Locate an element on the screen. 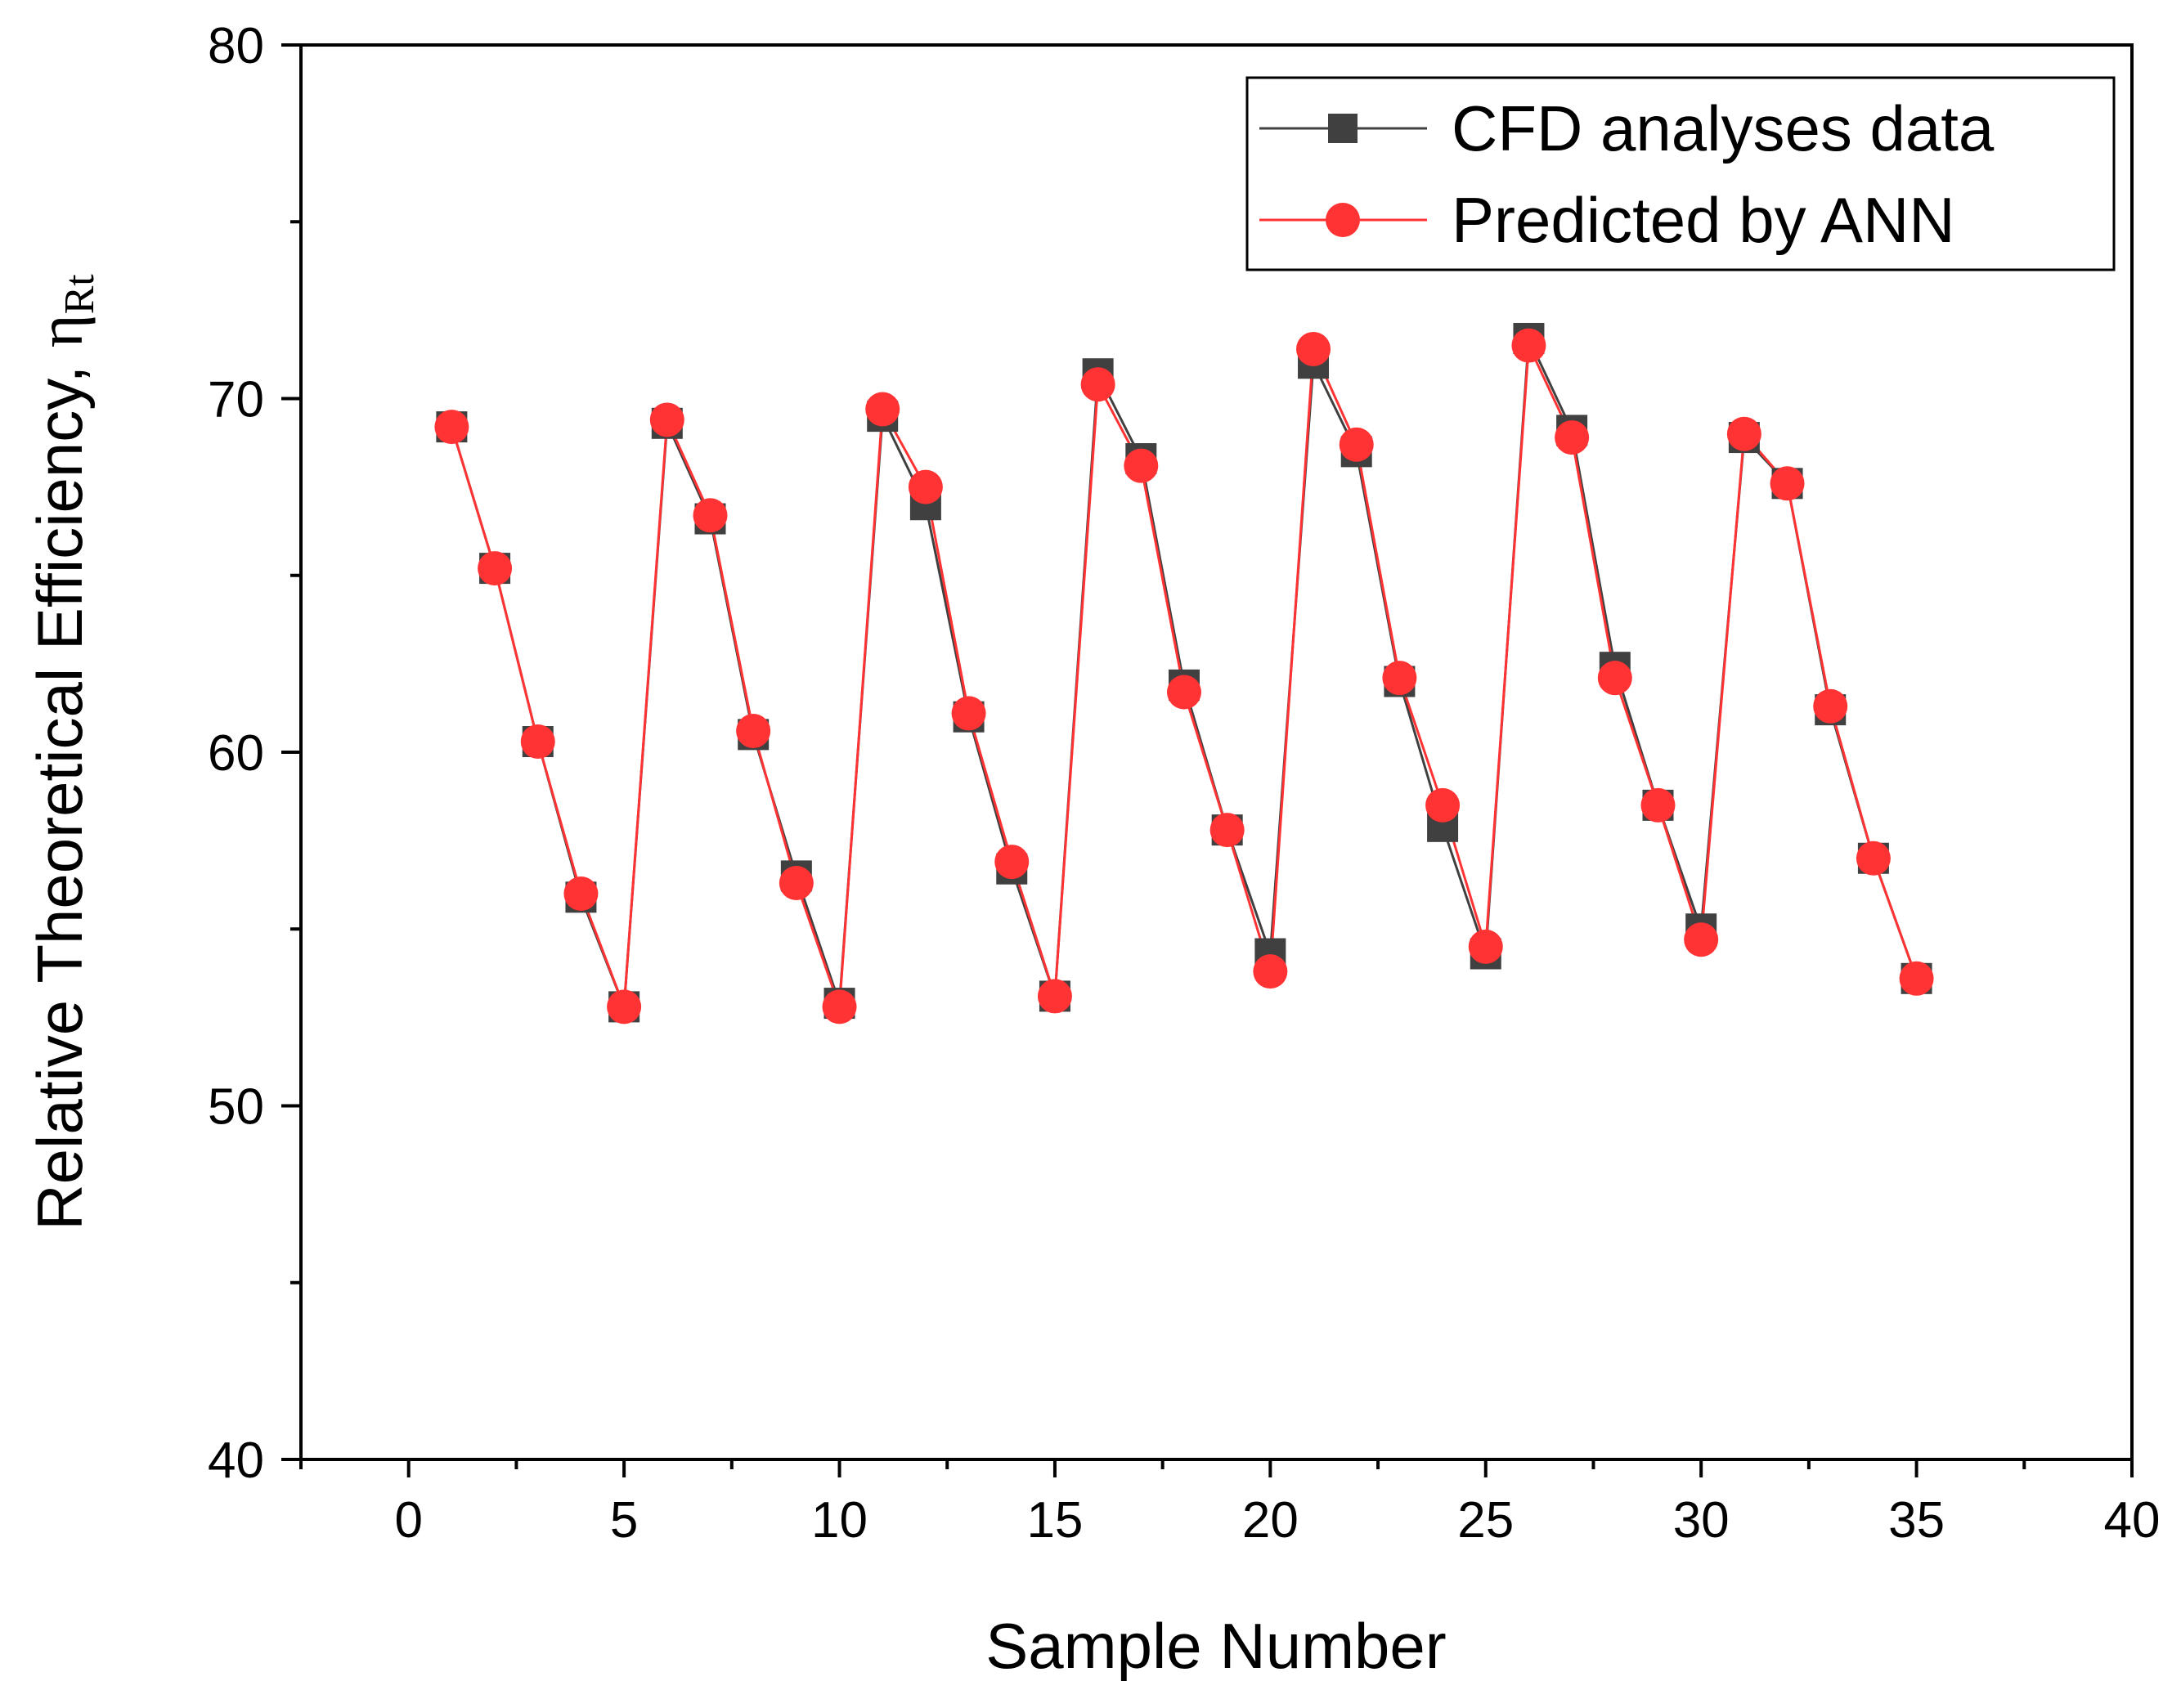 This screenshot has width=2181, height=1708. y-axis-title-subscript: Rt is located at coordinates (79, 294).